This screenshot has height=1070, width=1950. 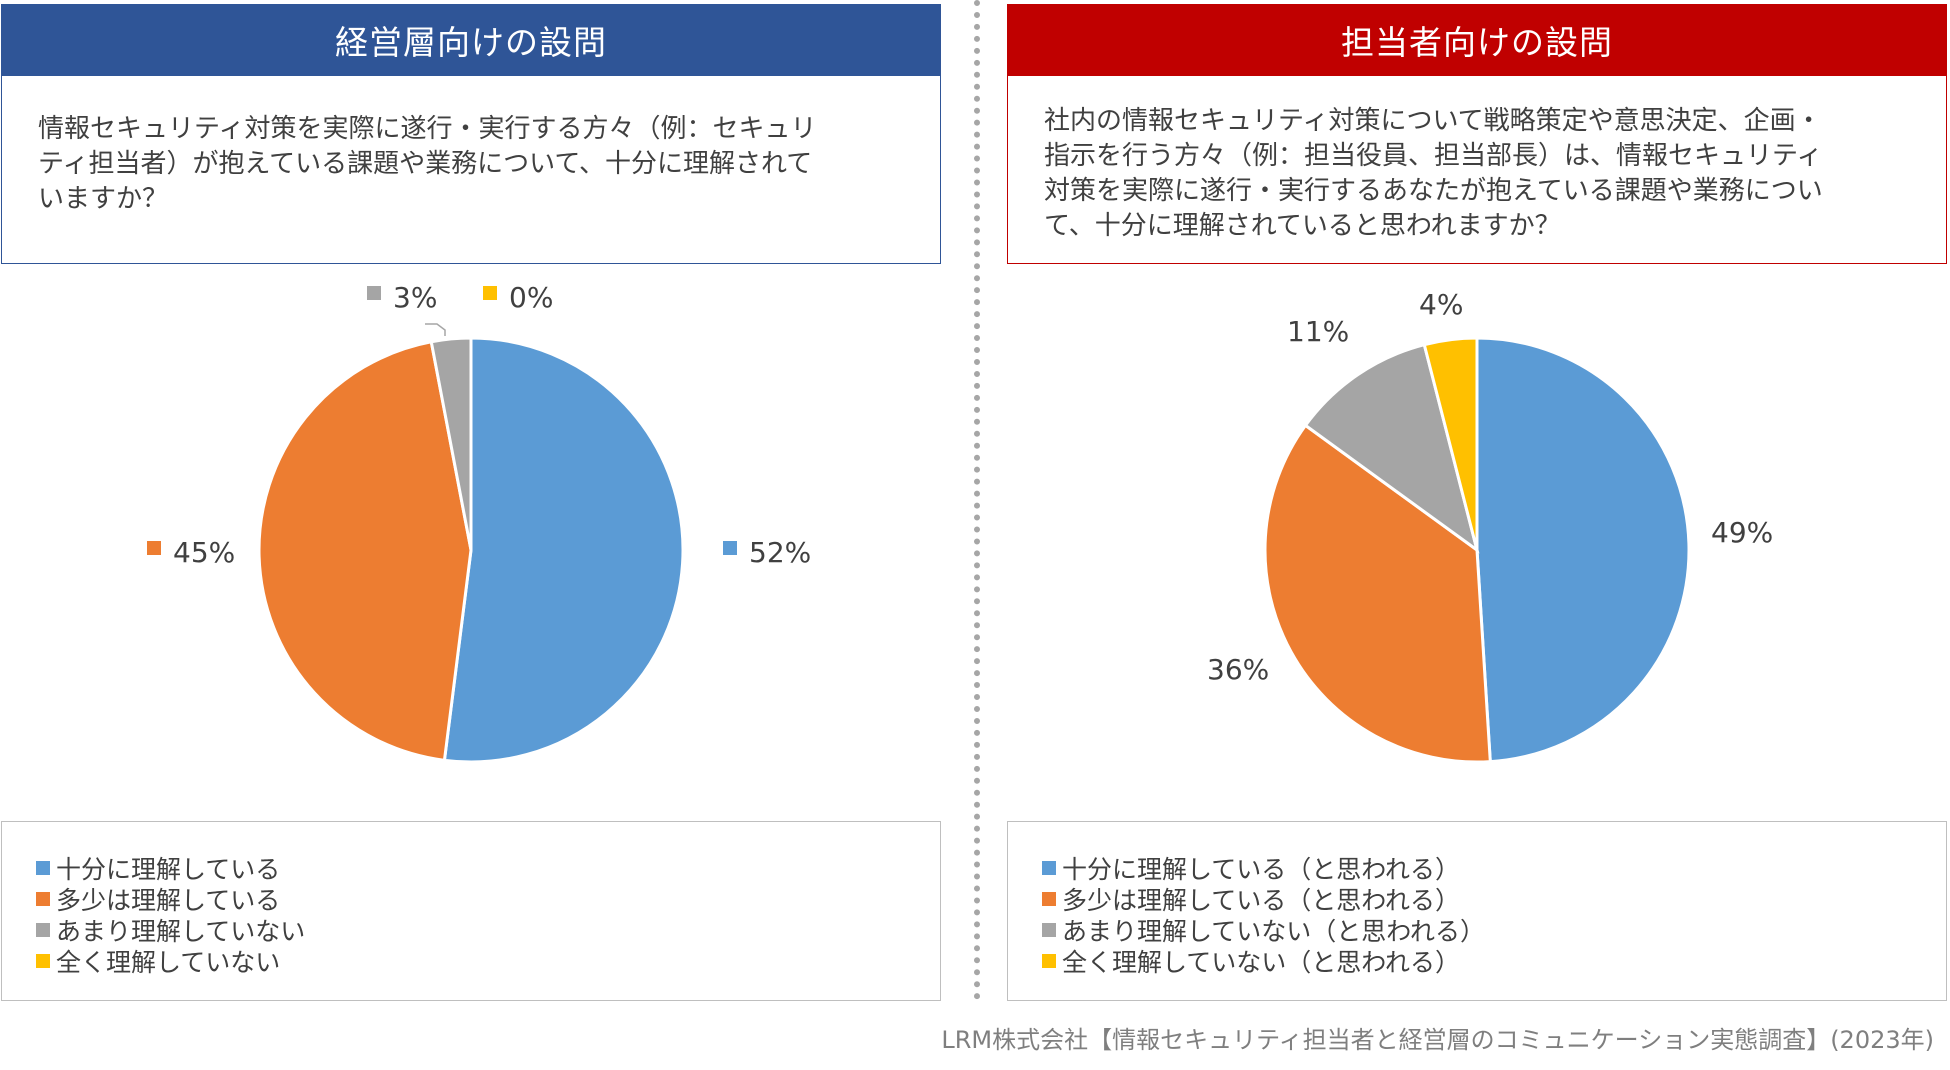 What do you see at coordinates (488, 961) in the screenshot?
I see `legend-item: 全く理解していない` at bounding box center [488, 961].